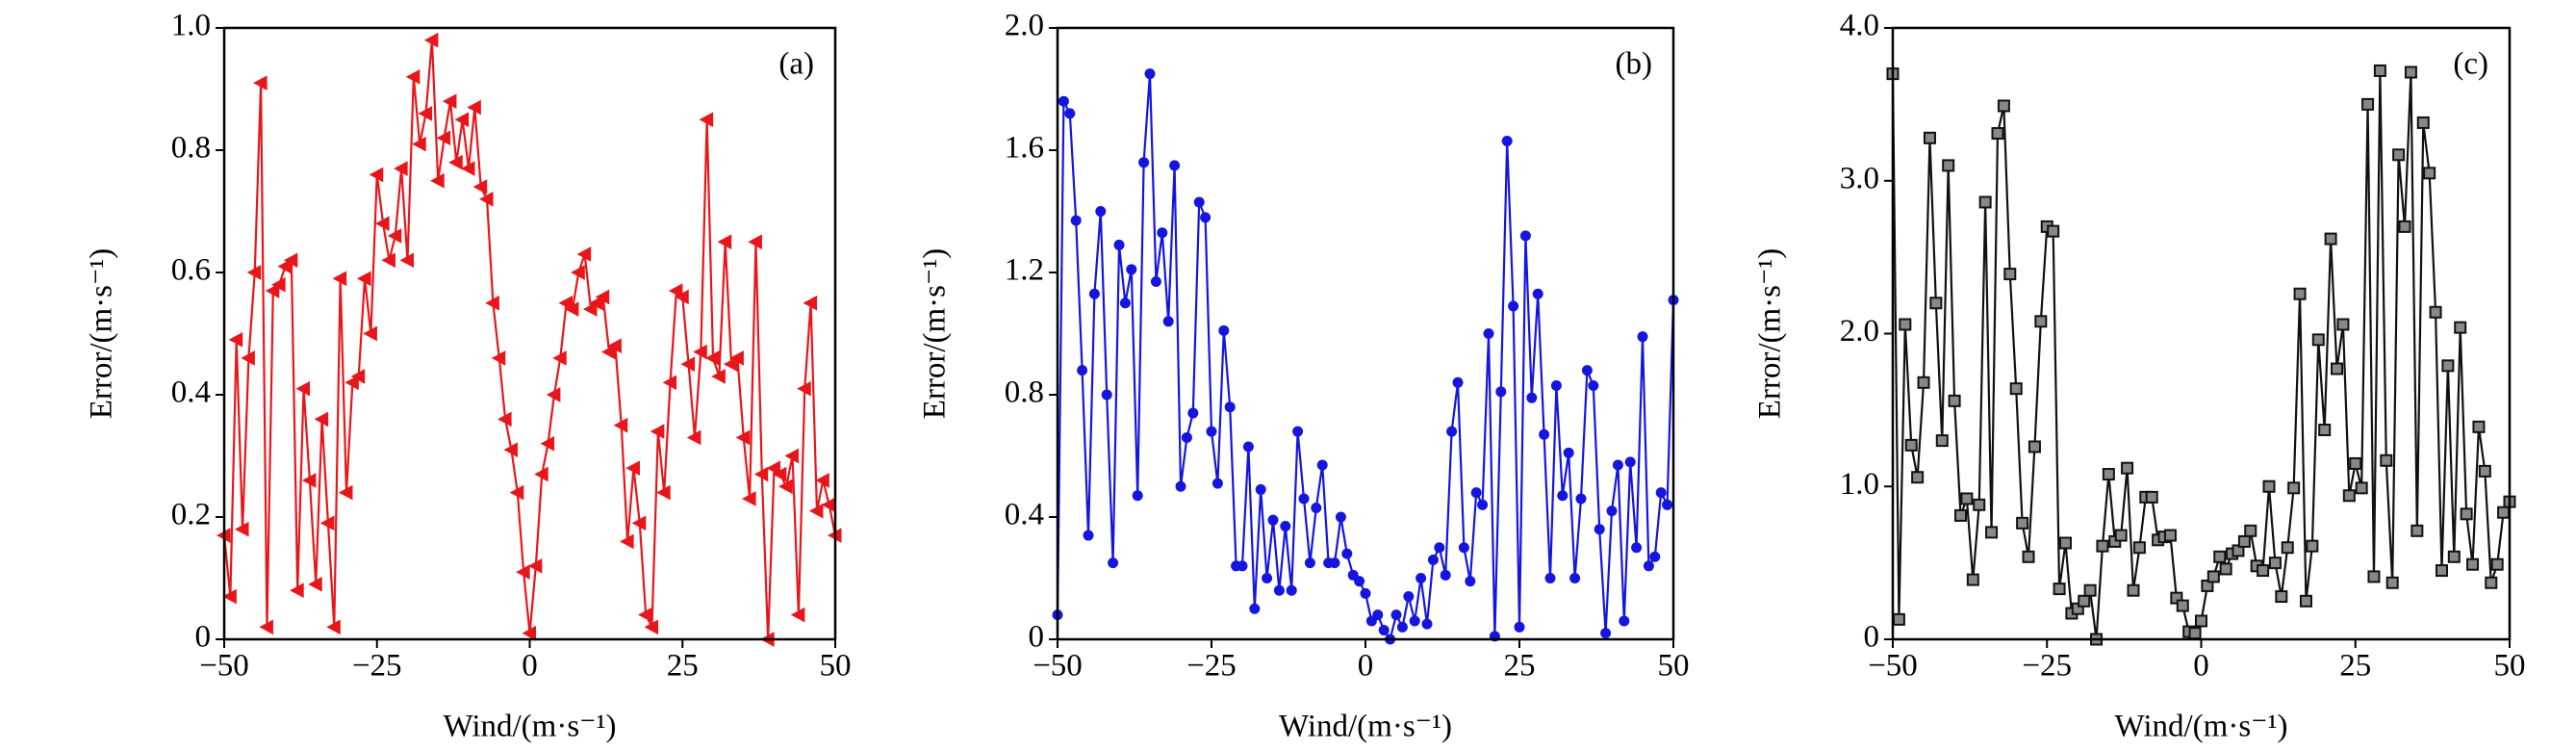 The height and width of the screenshot is (751, 2576). I want to click on x-tick-label: 50, so click(836, 666).